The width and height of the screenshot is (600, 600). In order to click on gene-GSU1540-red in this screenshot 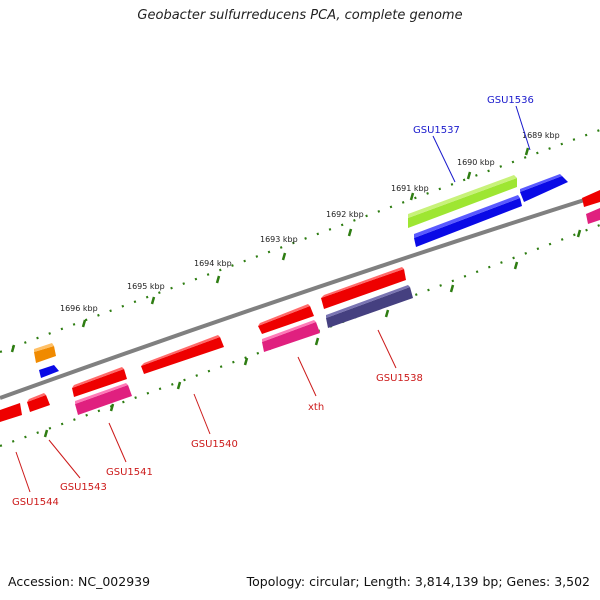, I will do `click(182, 354)`.